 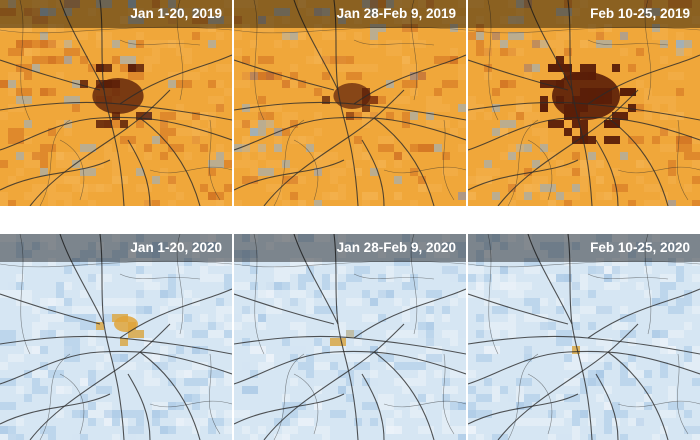 What do you see at coordinates (116, 14) in the screenshot?
I see `panel-title: Jan 1-20, 2019` at bounding box center [116, 14].